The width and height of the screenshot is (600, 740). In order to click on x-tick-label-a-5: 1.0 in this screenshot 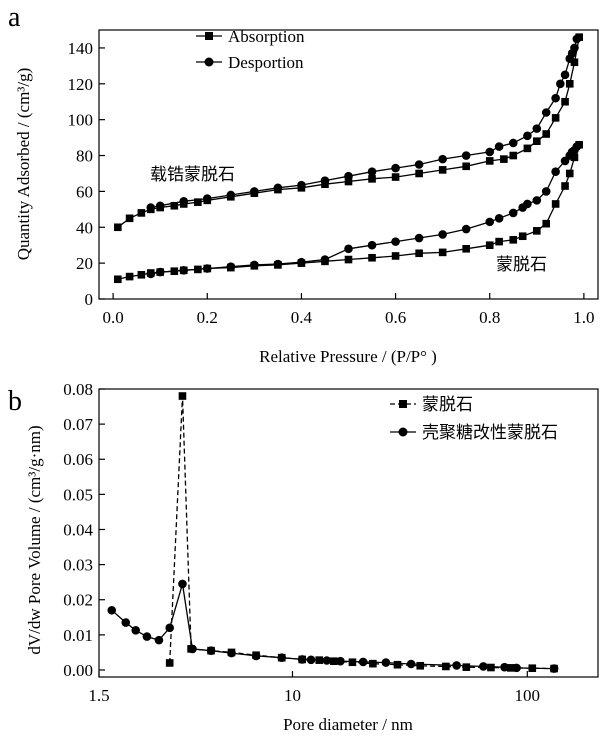, I will do `click(583, 317)`.